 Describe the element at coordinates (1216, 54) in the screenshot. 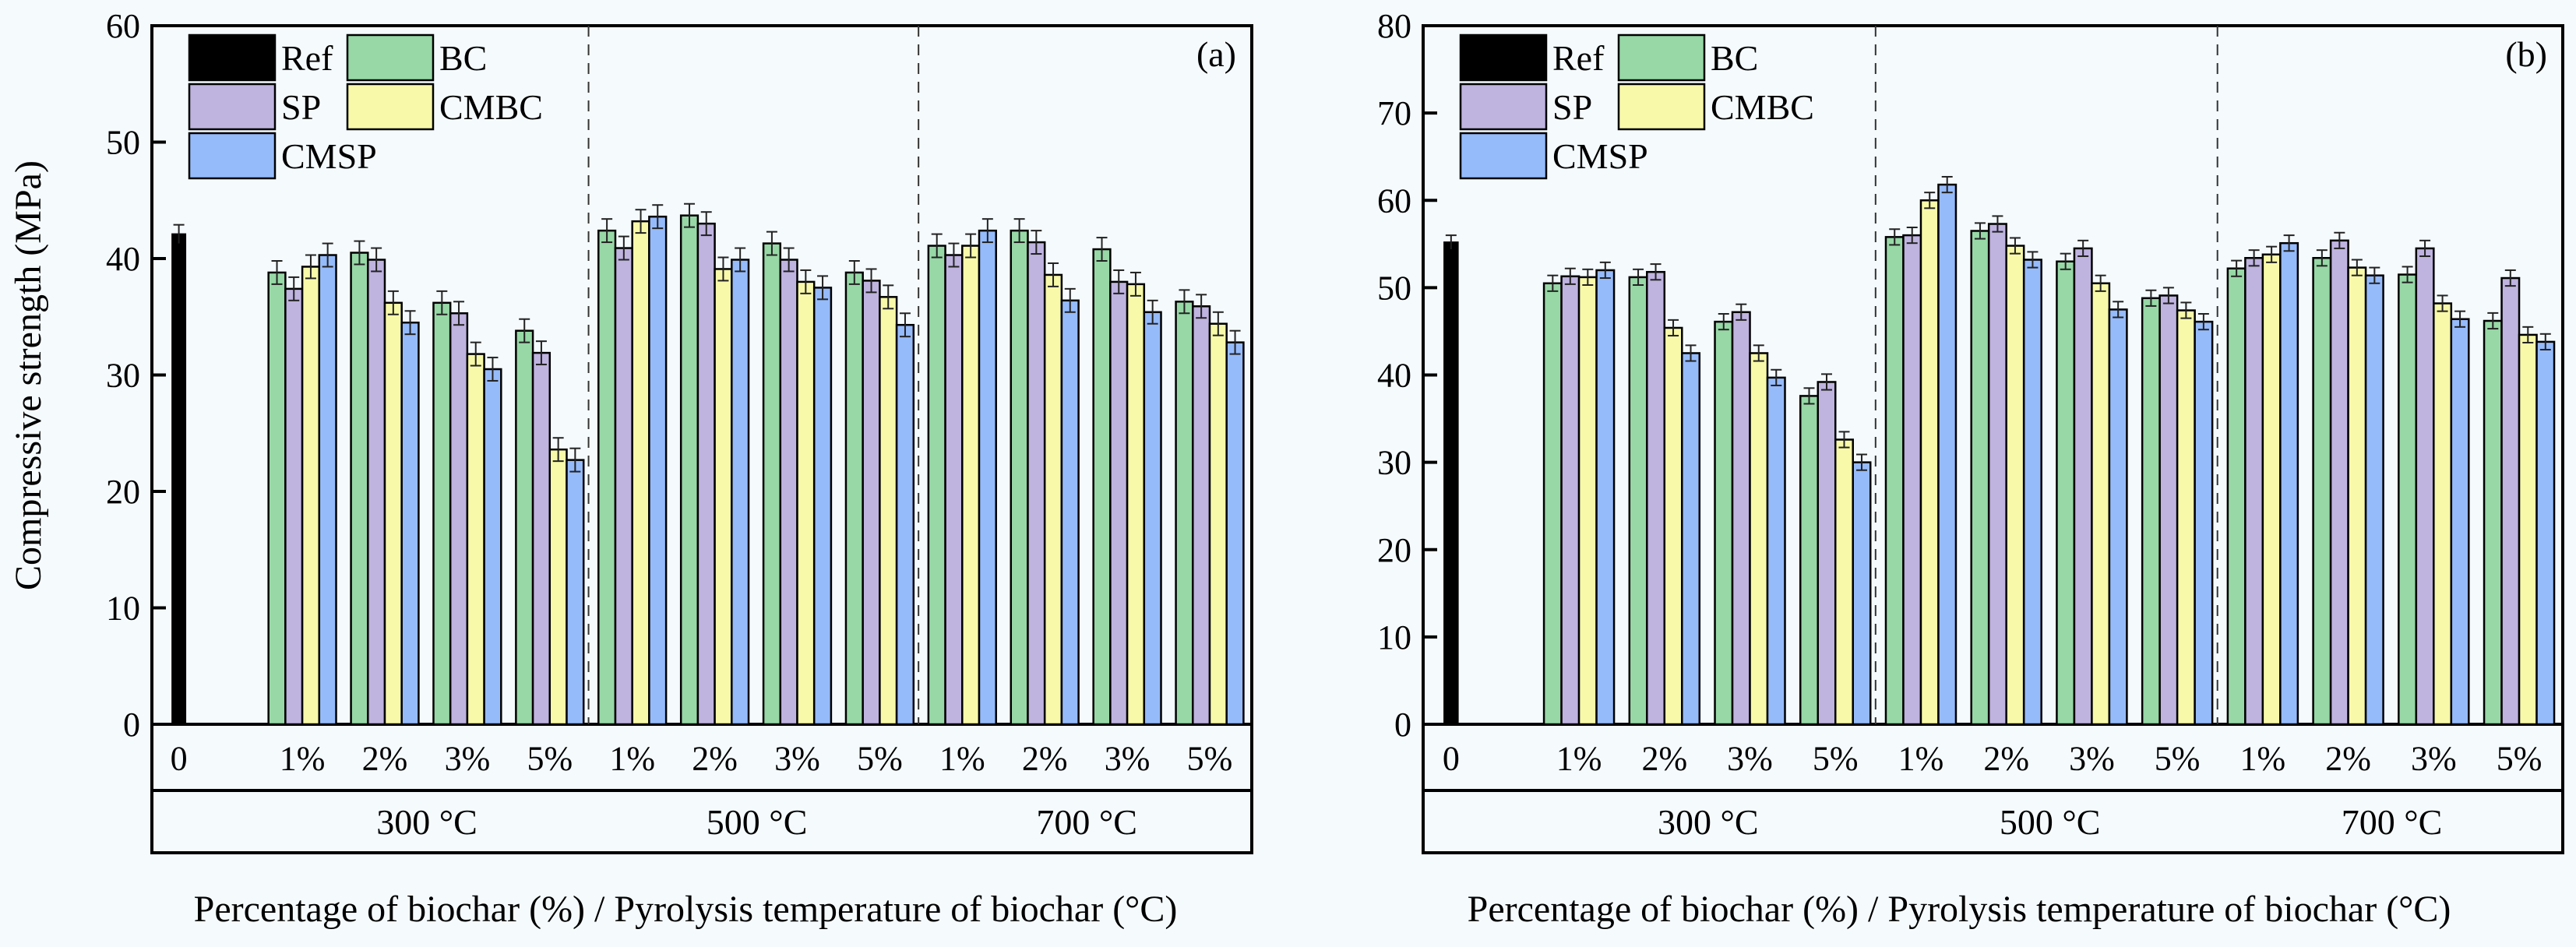

I see `panel-label: (a)` at that location.